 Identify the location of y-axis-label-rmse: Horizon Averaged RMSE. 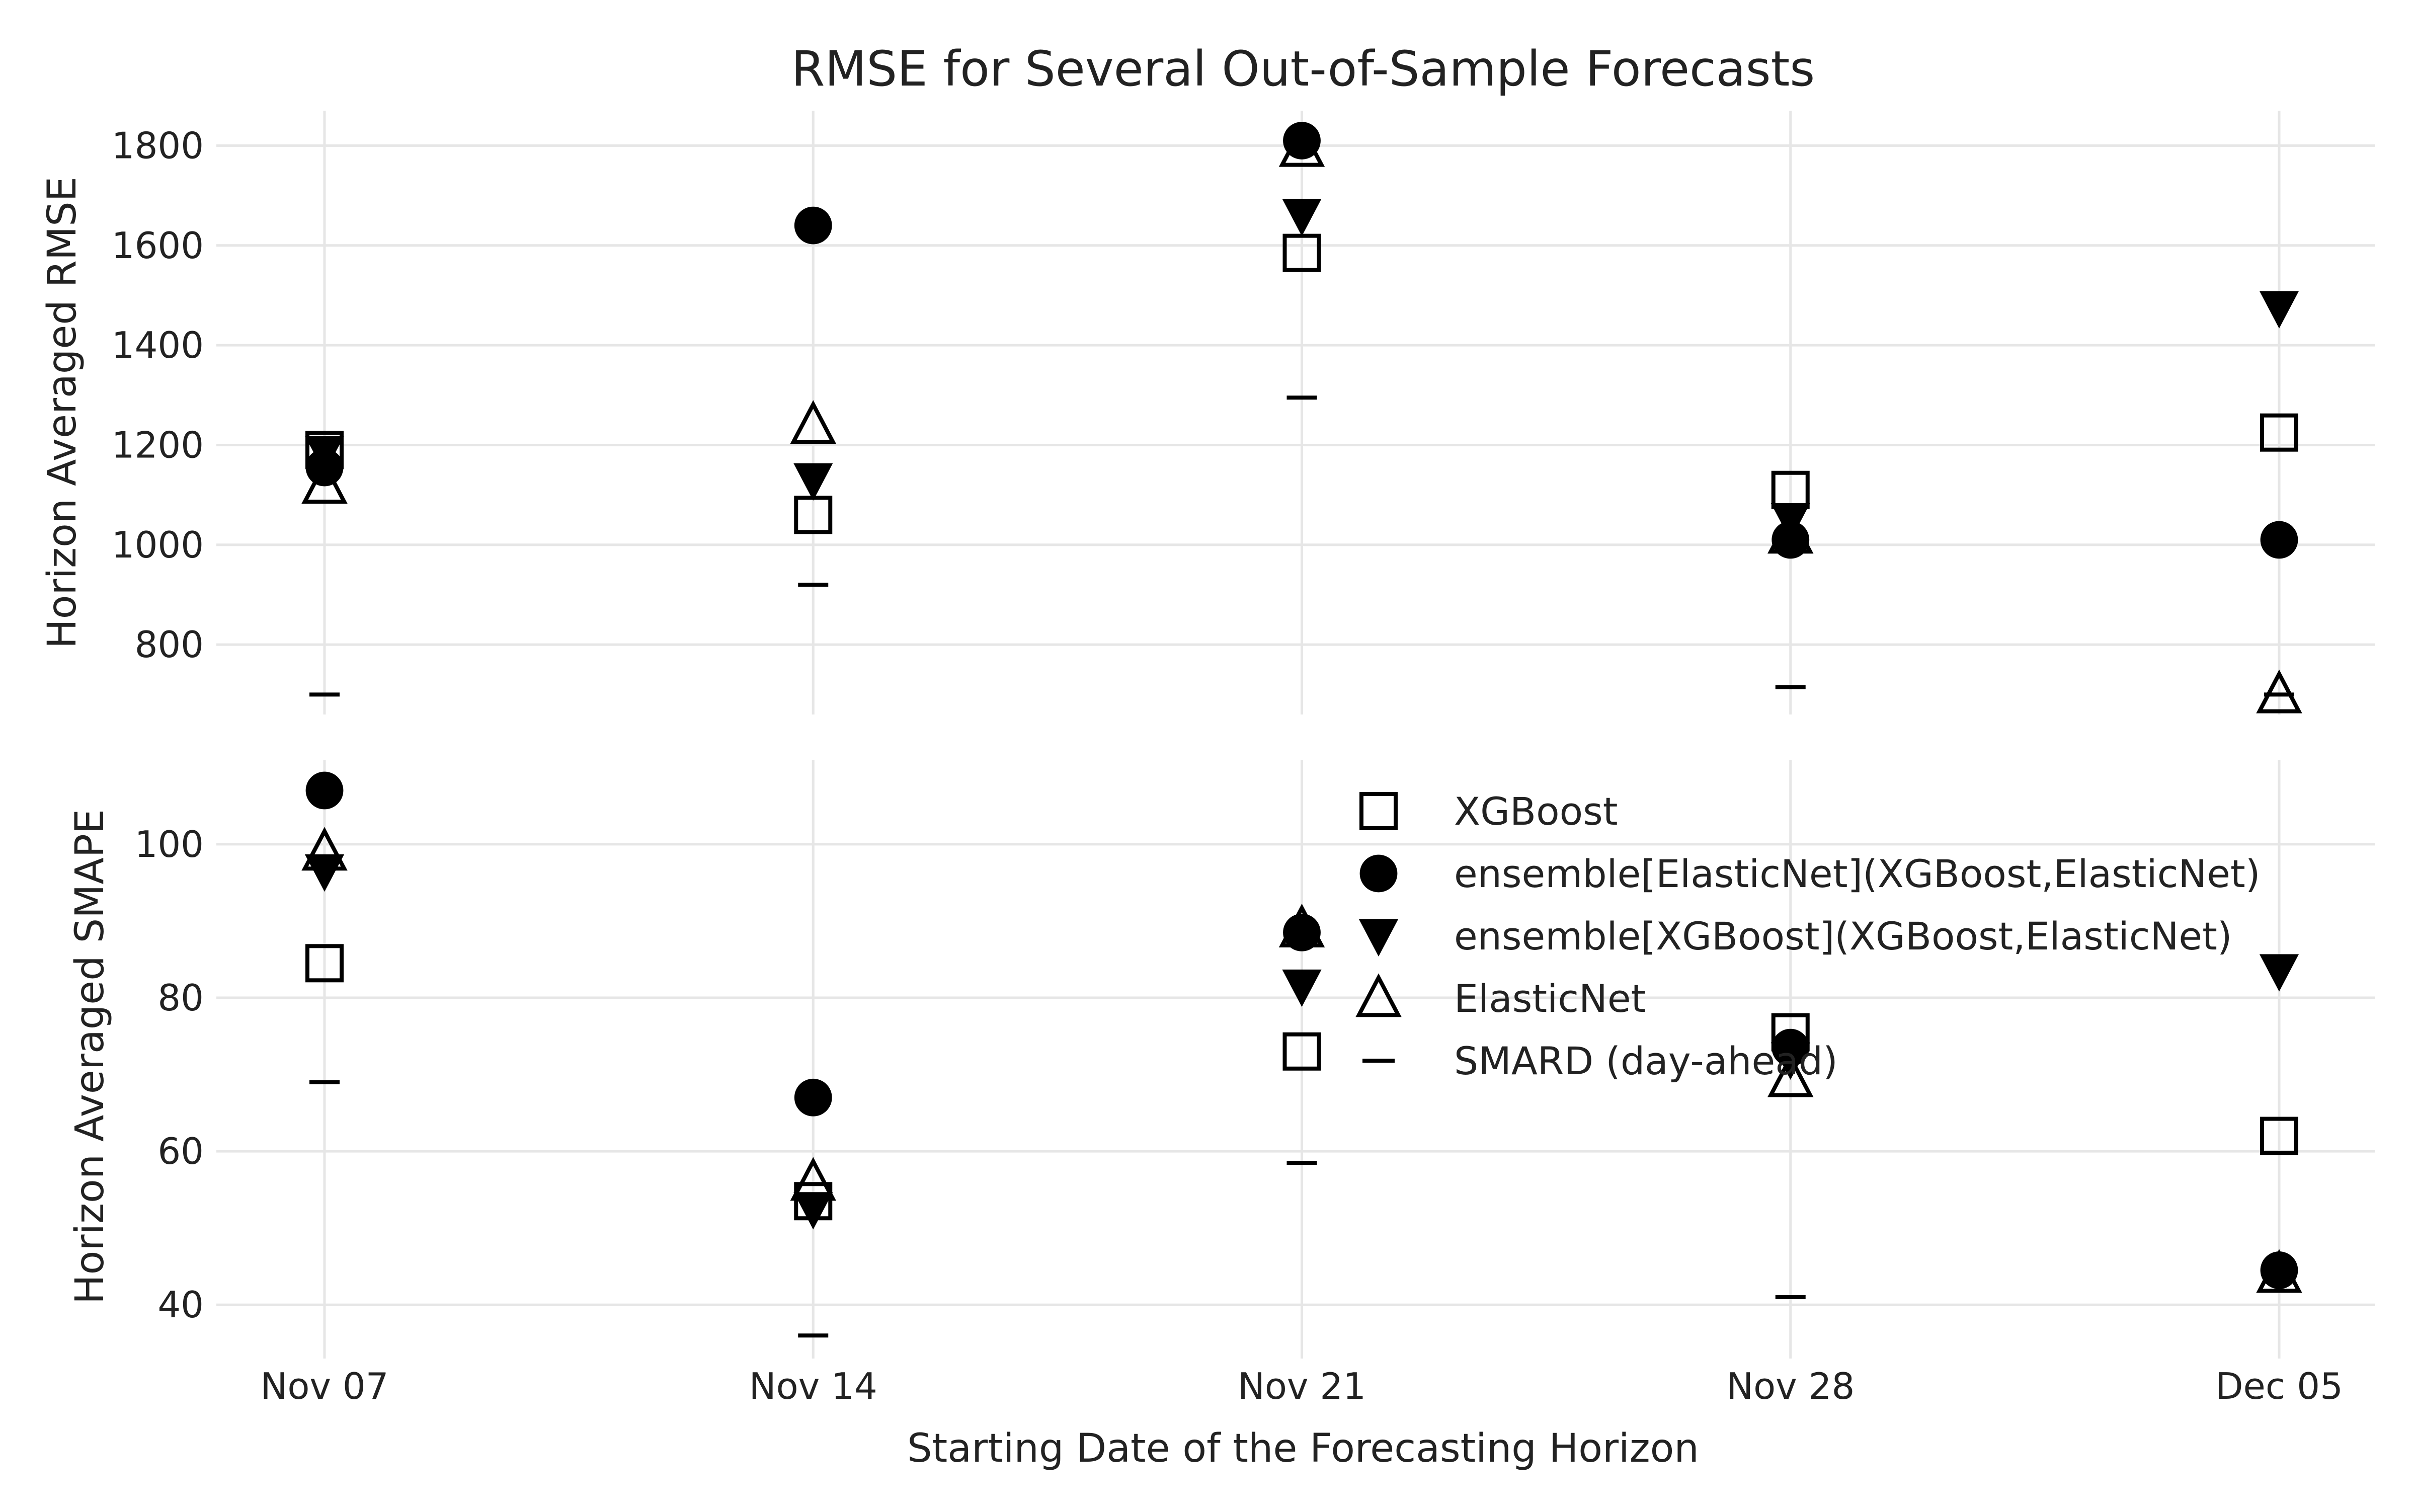
(63, 413).